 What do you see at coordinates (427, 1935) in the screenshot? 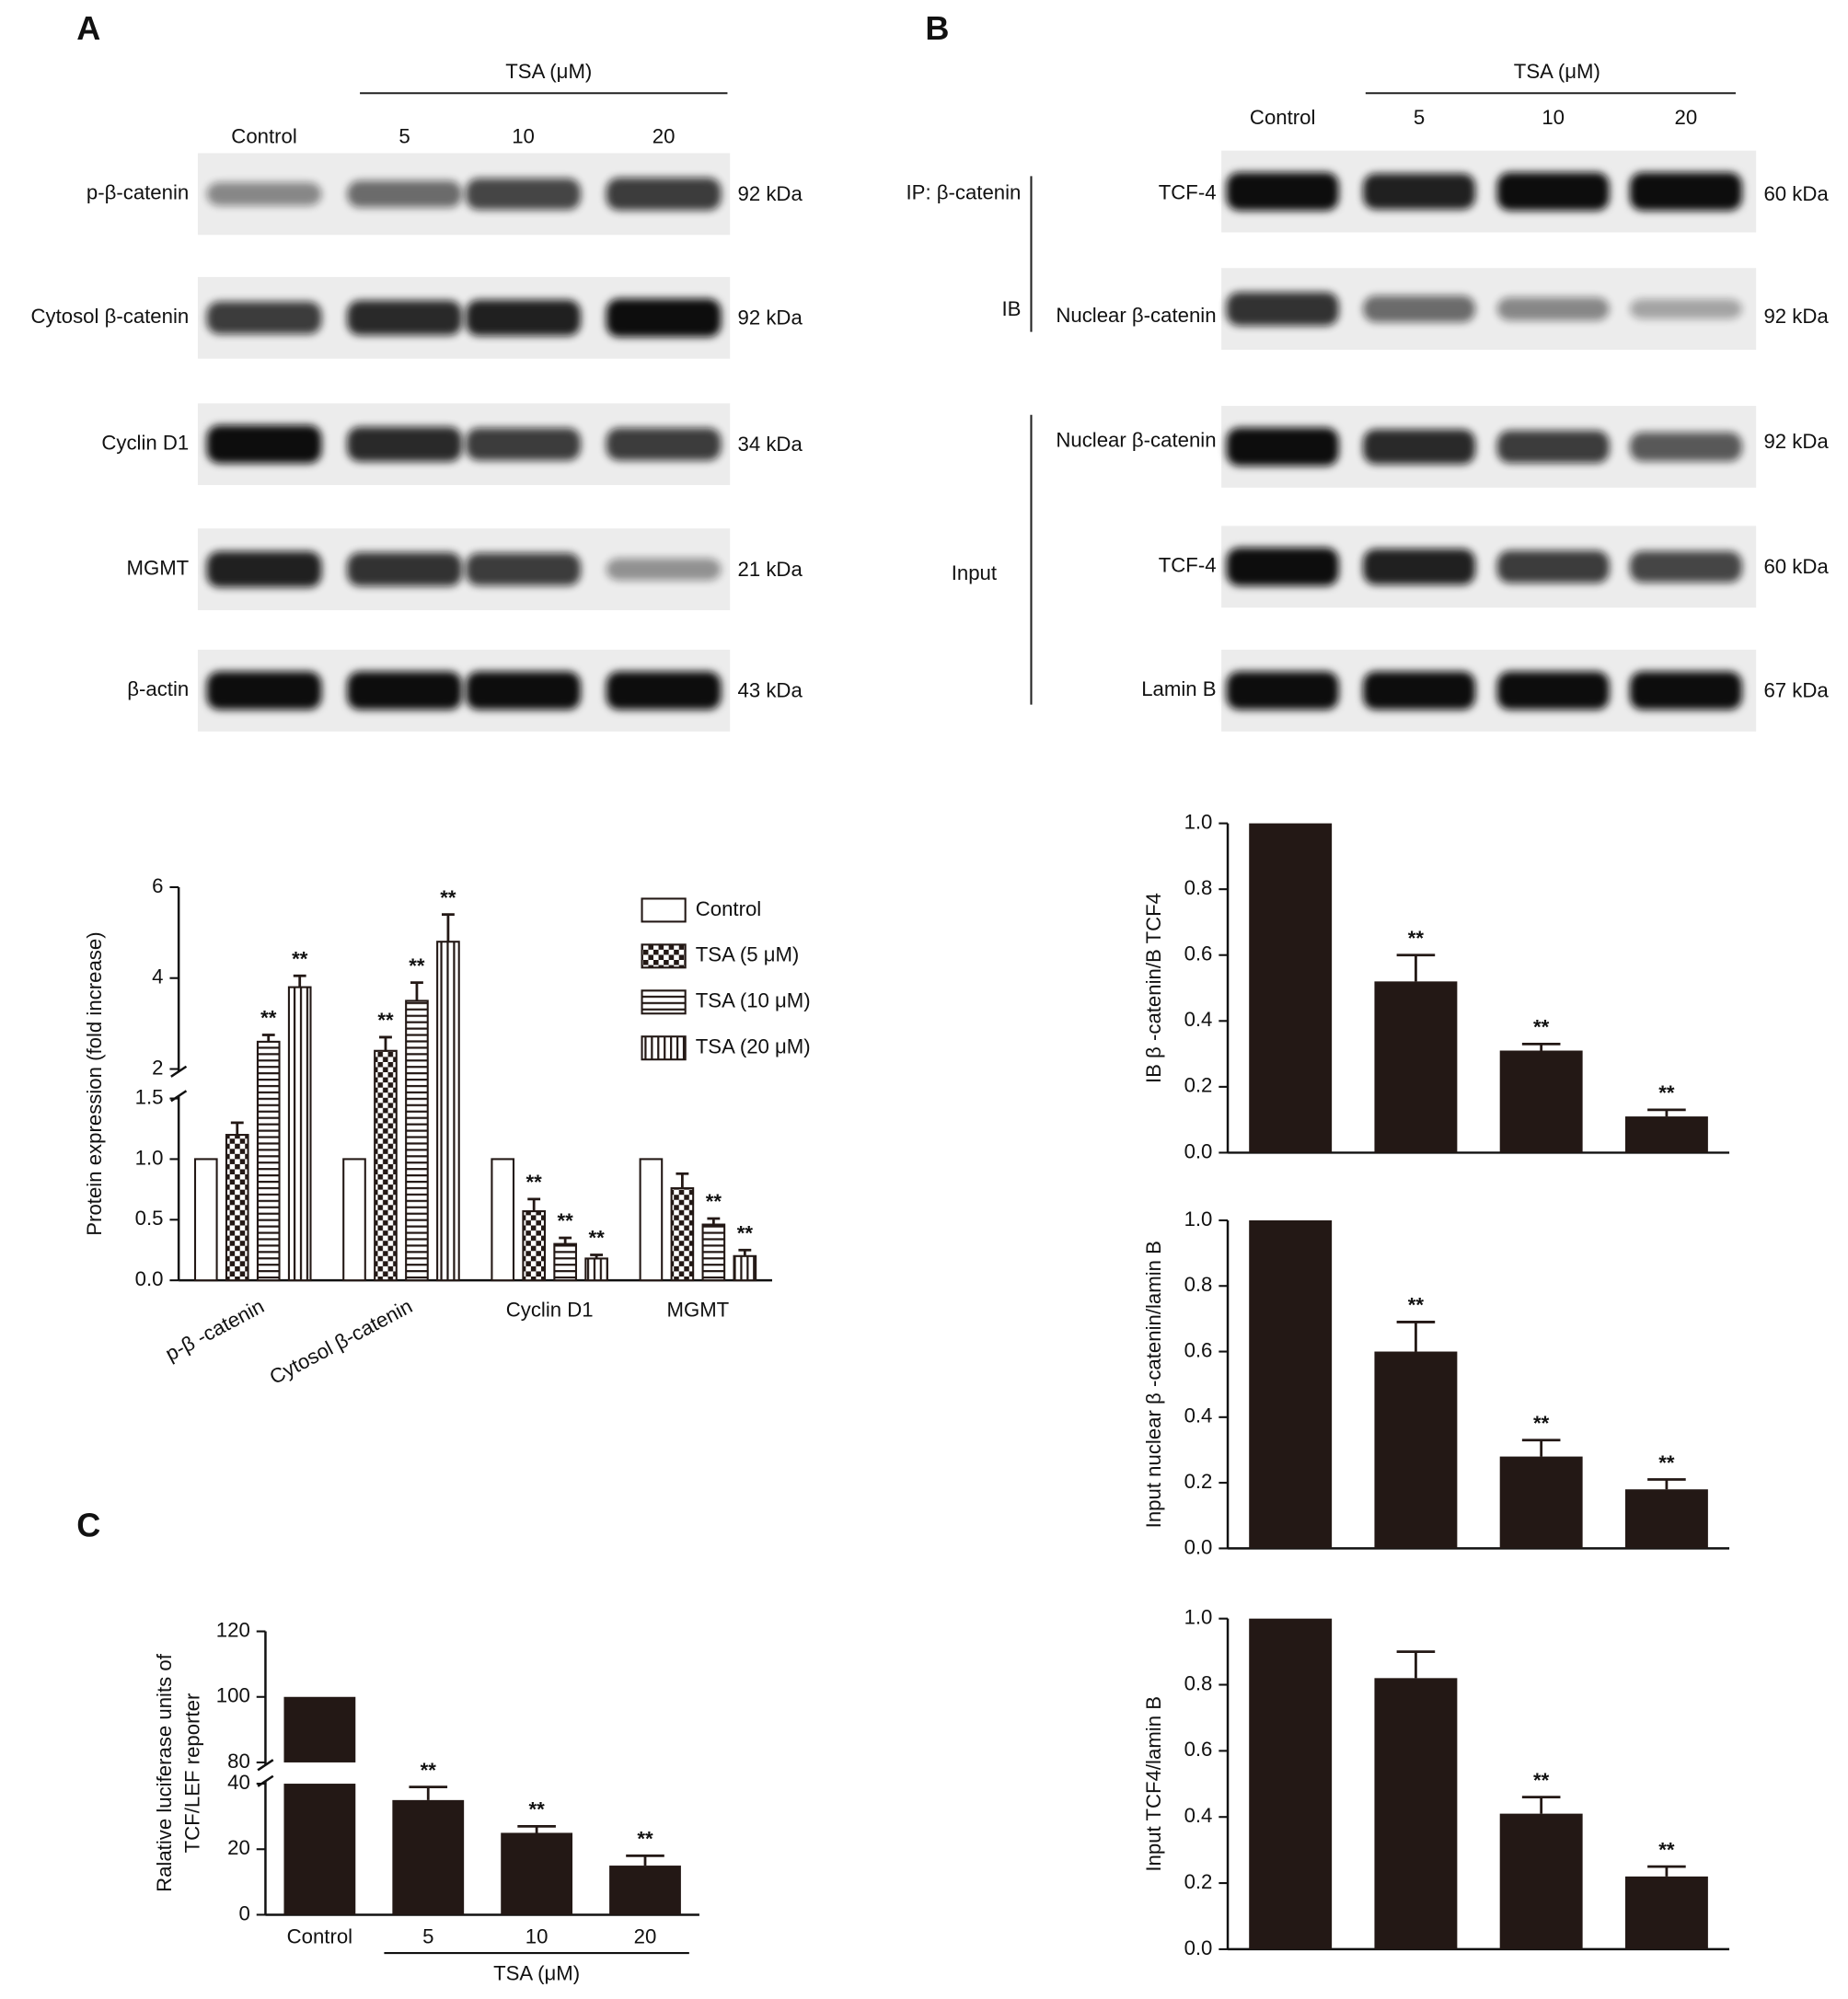
I see `x-tick-label: 5` at bounding box center [427, 1935].